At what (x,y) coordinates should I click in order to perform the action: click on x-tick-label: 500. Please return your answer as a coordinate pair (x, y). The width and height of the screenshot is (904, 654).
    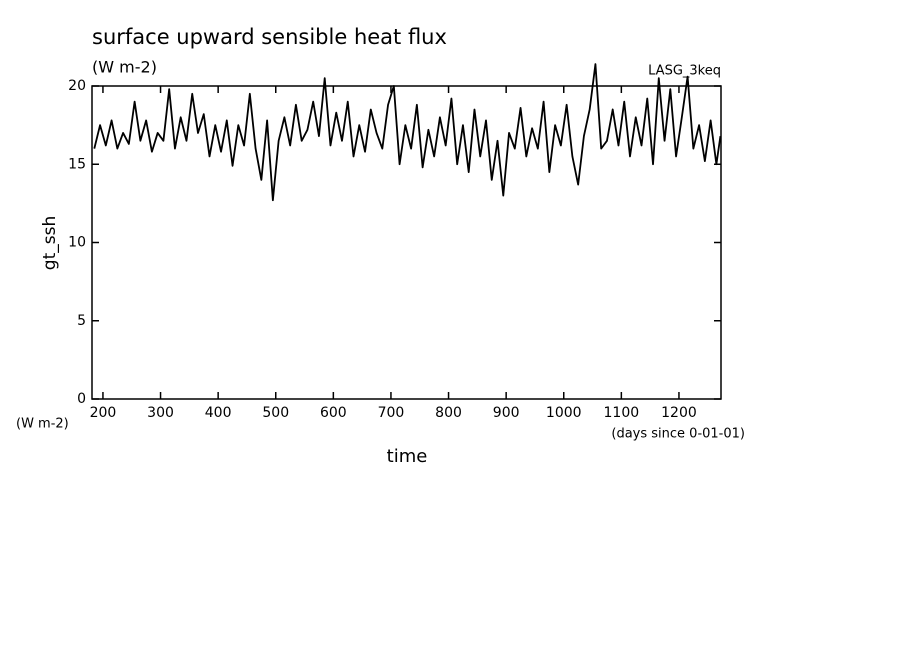
    Looking at the image, I should click on (275, 413).